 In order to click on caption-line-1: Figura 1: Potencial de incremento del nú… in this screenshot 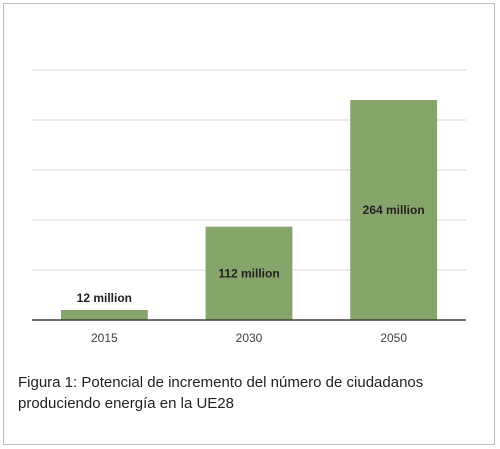, I will do `click(221, 382)`.